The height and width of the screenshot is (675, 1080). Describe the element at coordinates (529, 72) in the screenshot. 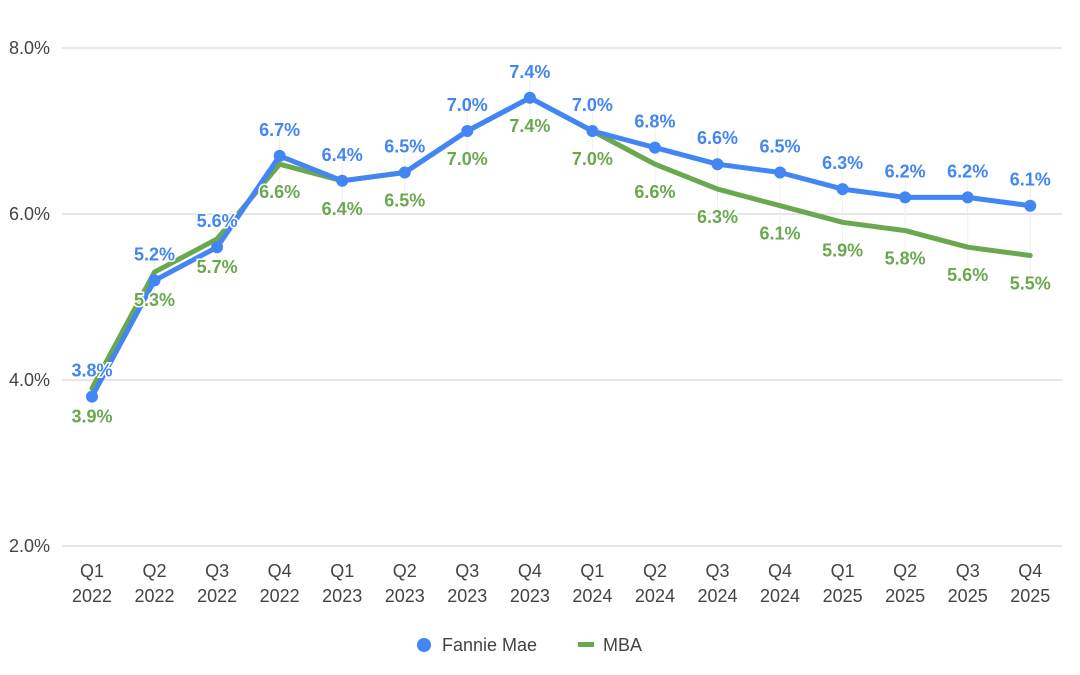

I see `data-label-fannie-mae: 7.4%` at that location.